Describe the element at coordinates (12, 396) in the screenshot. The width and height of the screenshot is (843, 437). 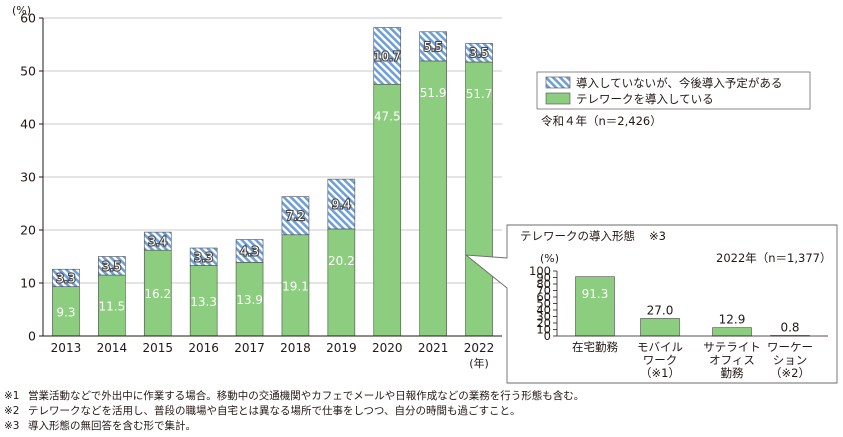
I see `footnote-mark: ※1` at that location.